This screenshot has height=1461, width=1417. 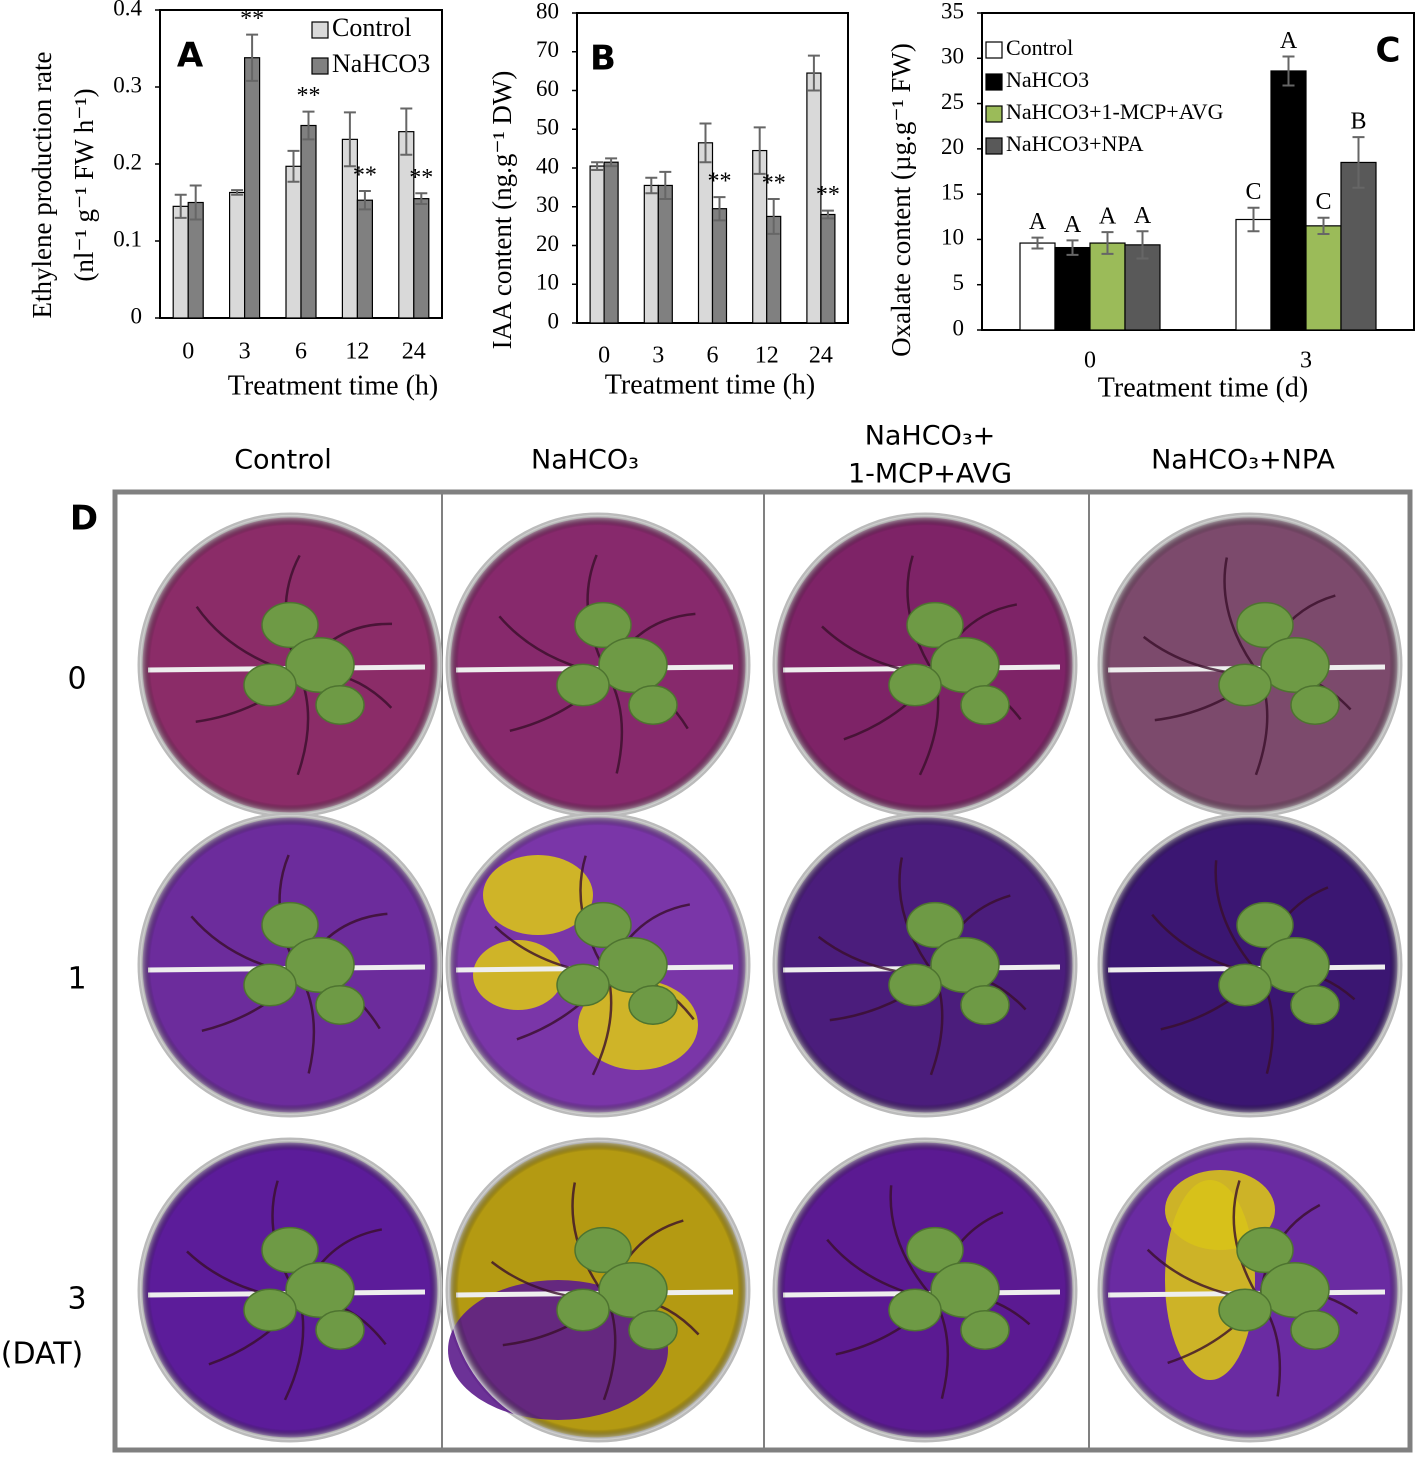 What do you see at coordinates (502, 210) in the screenshot?
I see `y-axis-label: IAA content (ng.g⁻¹ DW)` at bounding box center [502, 210].